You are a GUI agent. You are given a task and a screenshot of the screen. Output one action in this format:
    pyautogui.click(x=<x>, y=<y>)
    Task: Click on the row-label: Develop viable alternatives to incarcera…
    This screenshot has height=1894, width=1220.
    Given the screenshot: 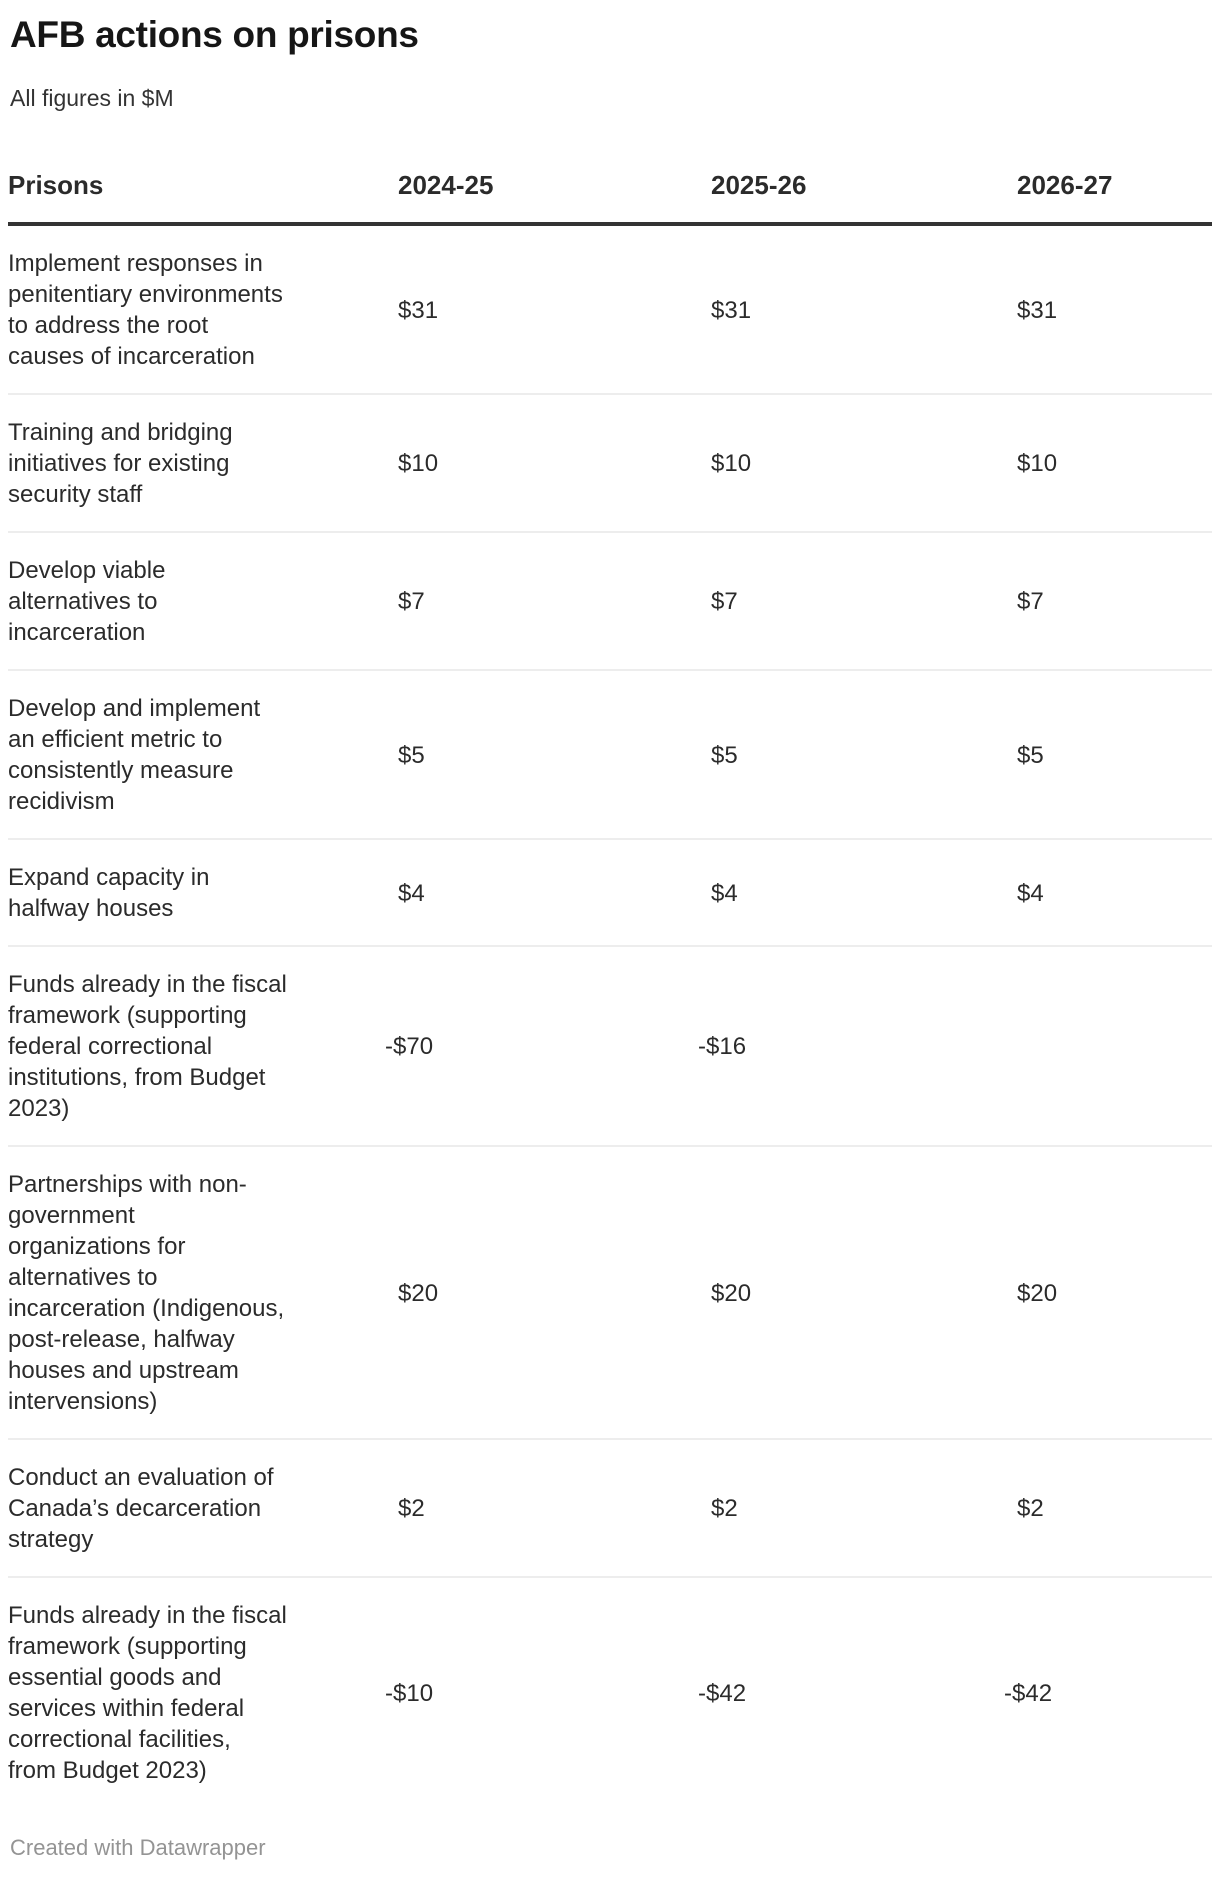 What is the action you would take?
    pyautogui.click(x=203, y=601)
    